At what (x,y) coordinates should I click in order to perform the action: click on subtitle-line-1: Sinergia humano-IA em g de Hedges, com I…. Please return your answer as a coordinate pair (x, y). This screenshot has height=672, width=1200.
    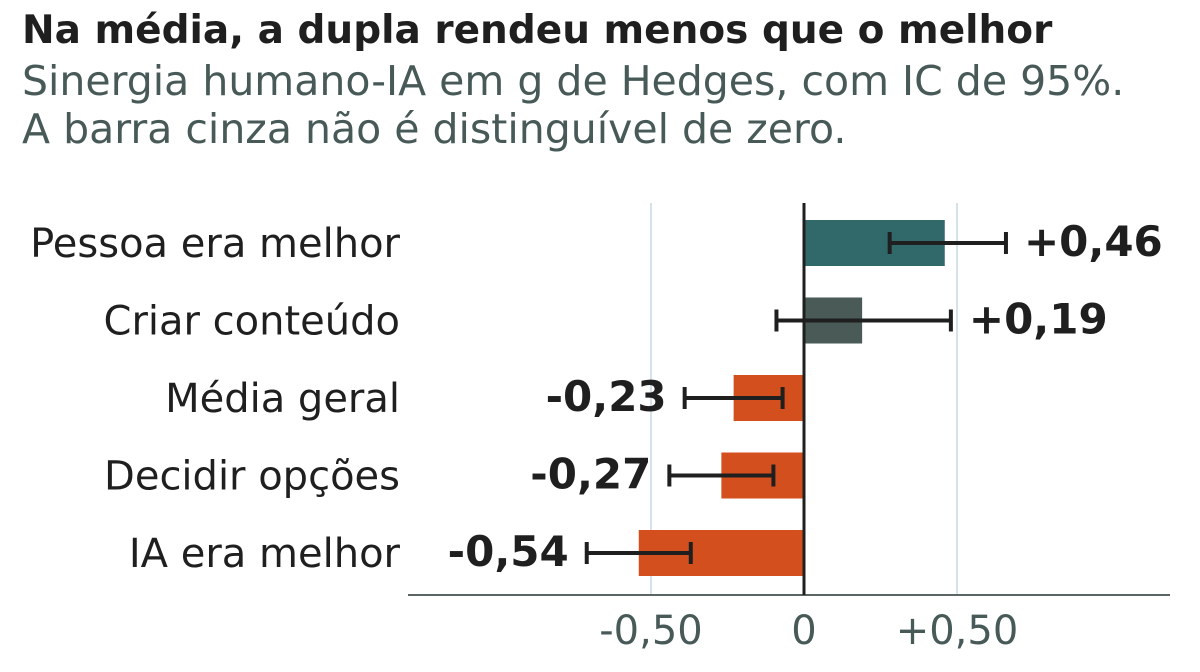
    Looking at the image, I should click on (573, 81).